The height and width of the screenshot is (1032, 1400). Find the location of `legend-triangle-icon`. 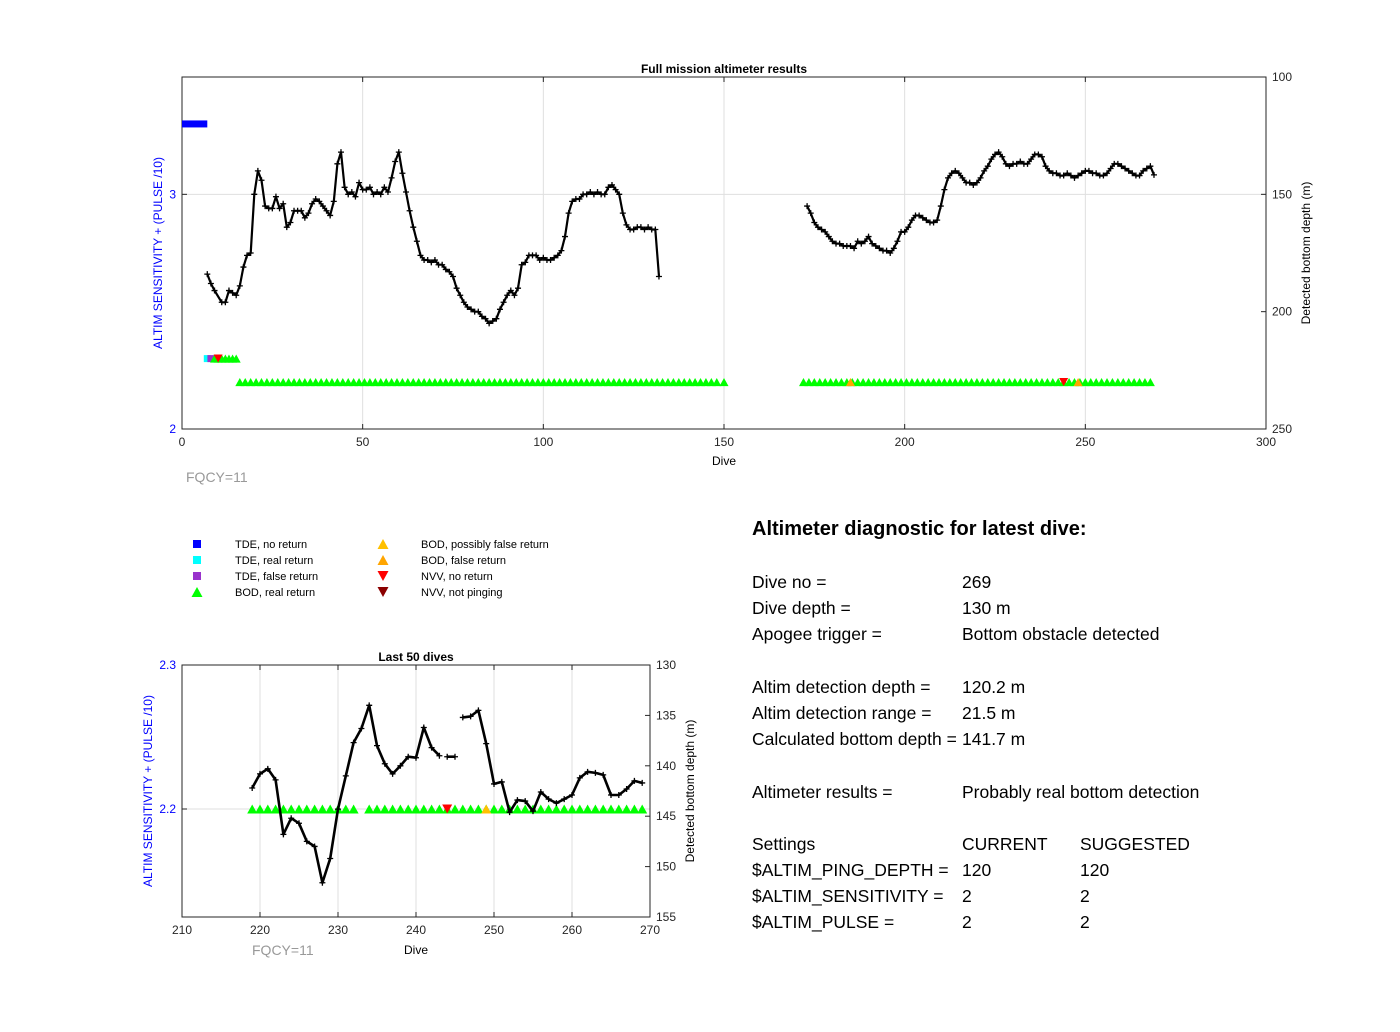

legend-triangle-icon is located at coordinates (383, 592).